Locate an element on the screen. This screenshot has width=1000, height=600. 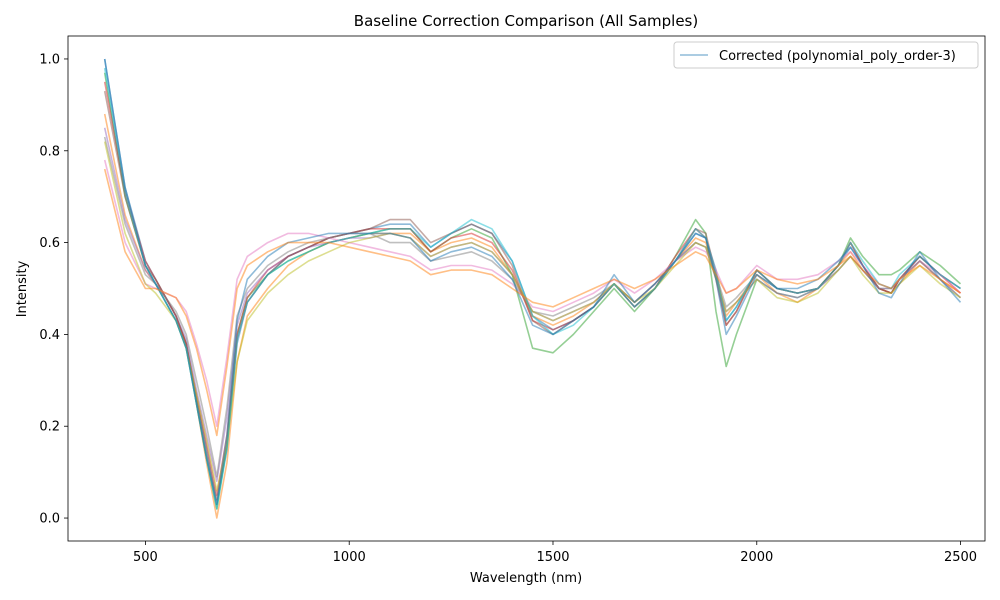
y-tick-label: 0.8 is located at coordinates (49, 151).